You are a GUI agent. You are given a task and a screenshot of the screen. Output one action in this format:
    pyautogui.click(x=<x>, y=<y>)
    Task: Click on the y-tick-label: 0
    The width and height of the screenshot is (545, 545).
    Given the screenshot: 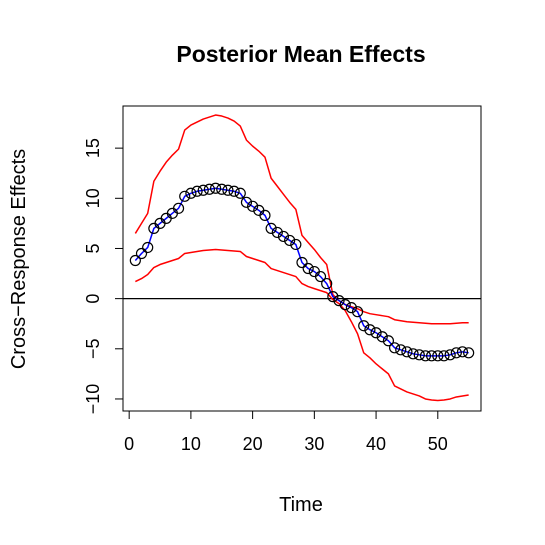 What is the action you would take?
    pyautogui.click(x=93, y=299)
    